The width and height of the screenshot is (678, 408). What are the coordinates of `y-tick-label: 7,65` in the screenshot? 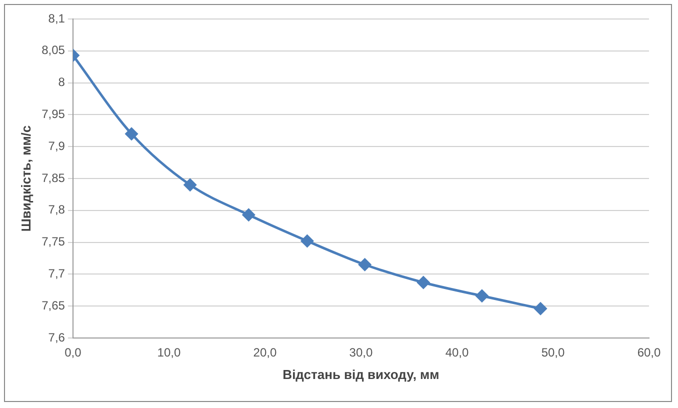 It's located at (54, 305).